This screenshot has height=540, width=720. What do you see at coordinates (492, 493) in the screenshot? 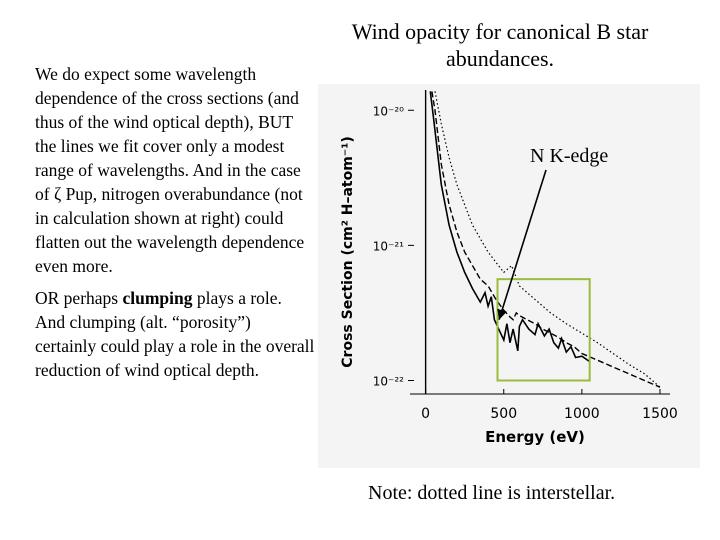
I see `footnote: Note: dotted line is interstellar.` at bounding box center [492, 493].